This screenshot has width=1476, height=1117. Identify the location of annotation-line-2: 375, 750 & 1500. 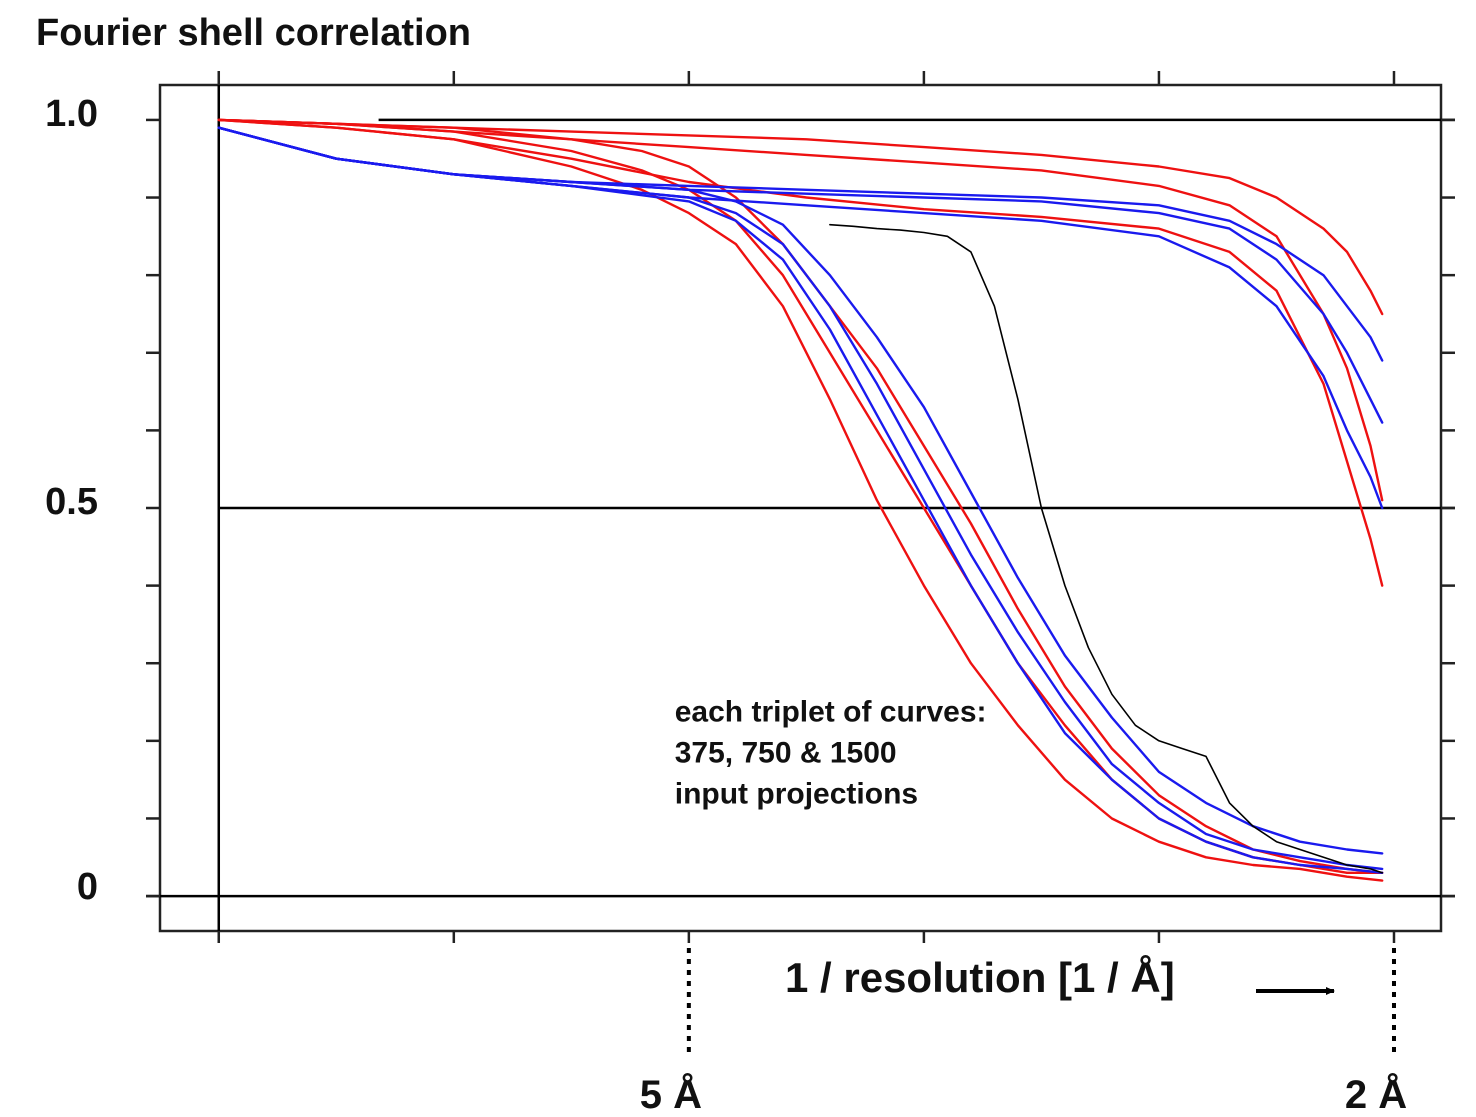
(786, 752).